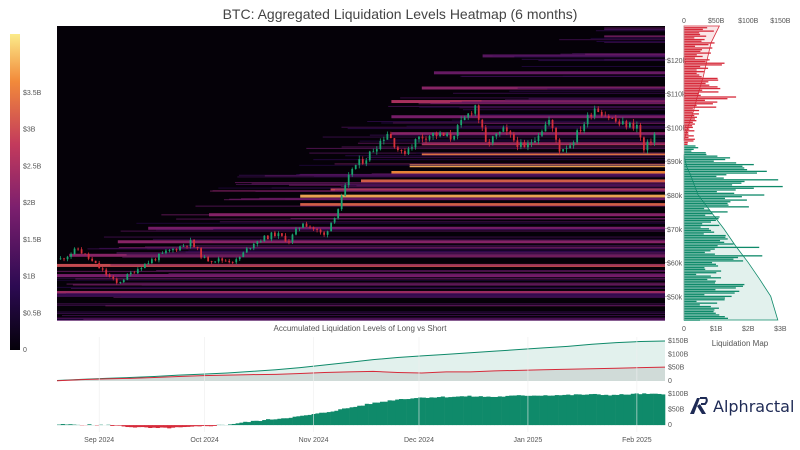 This screenshot has width=800, height=450. Describe the element at coordinates (528, 440) in the screenshot. I see `date-tick-label: Jan 2025` at that location.